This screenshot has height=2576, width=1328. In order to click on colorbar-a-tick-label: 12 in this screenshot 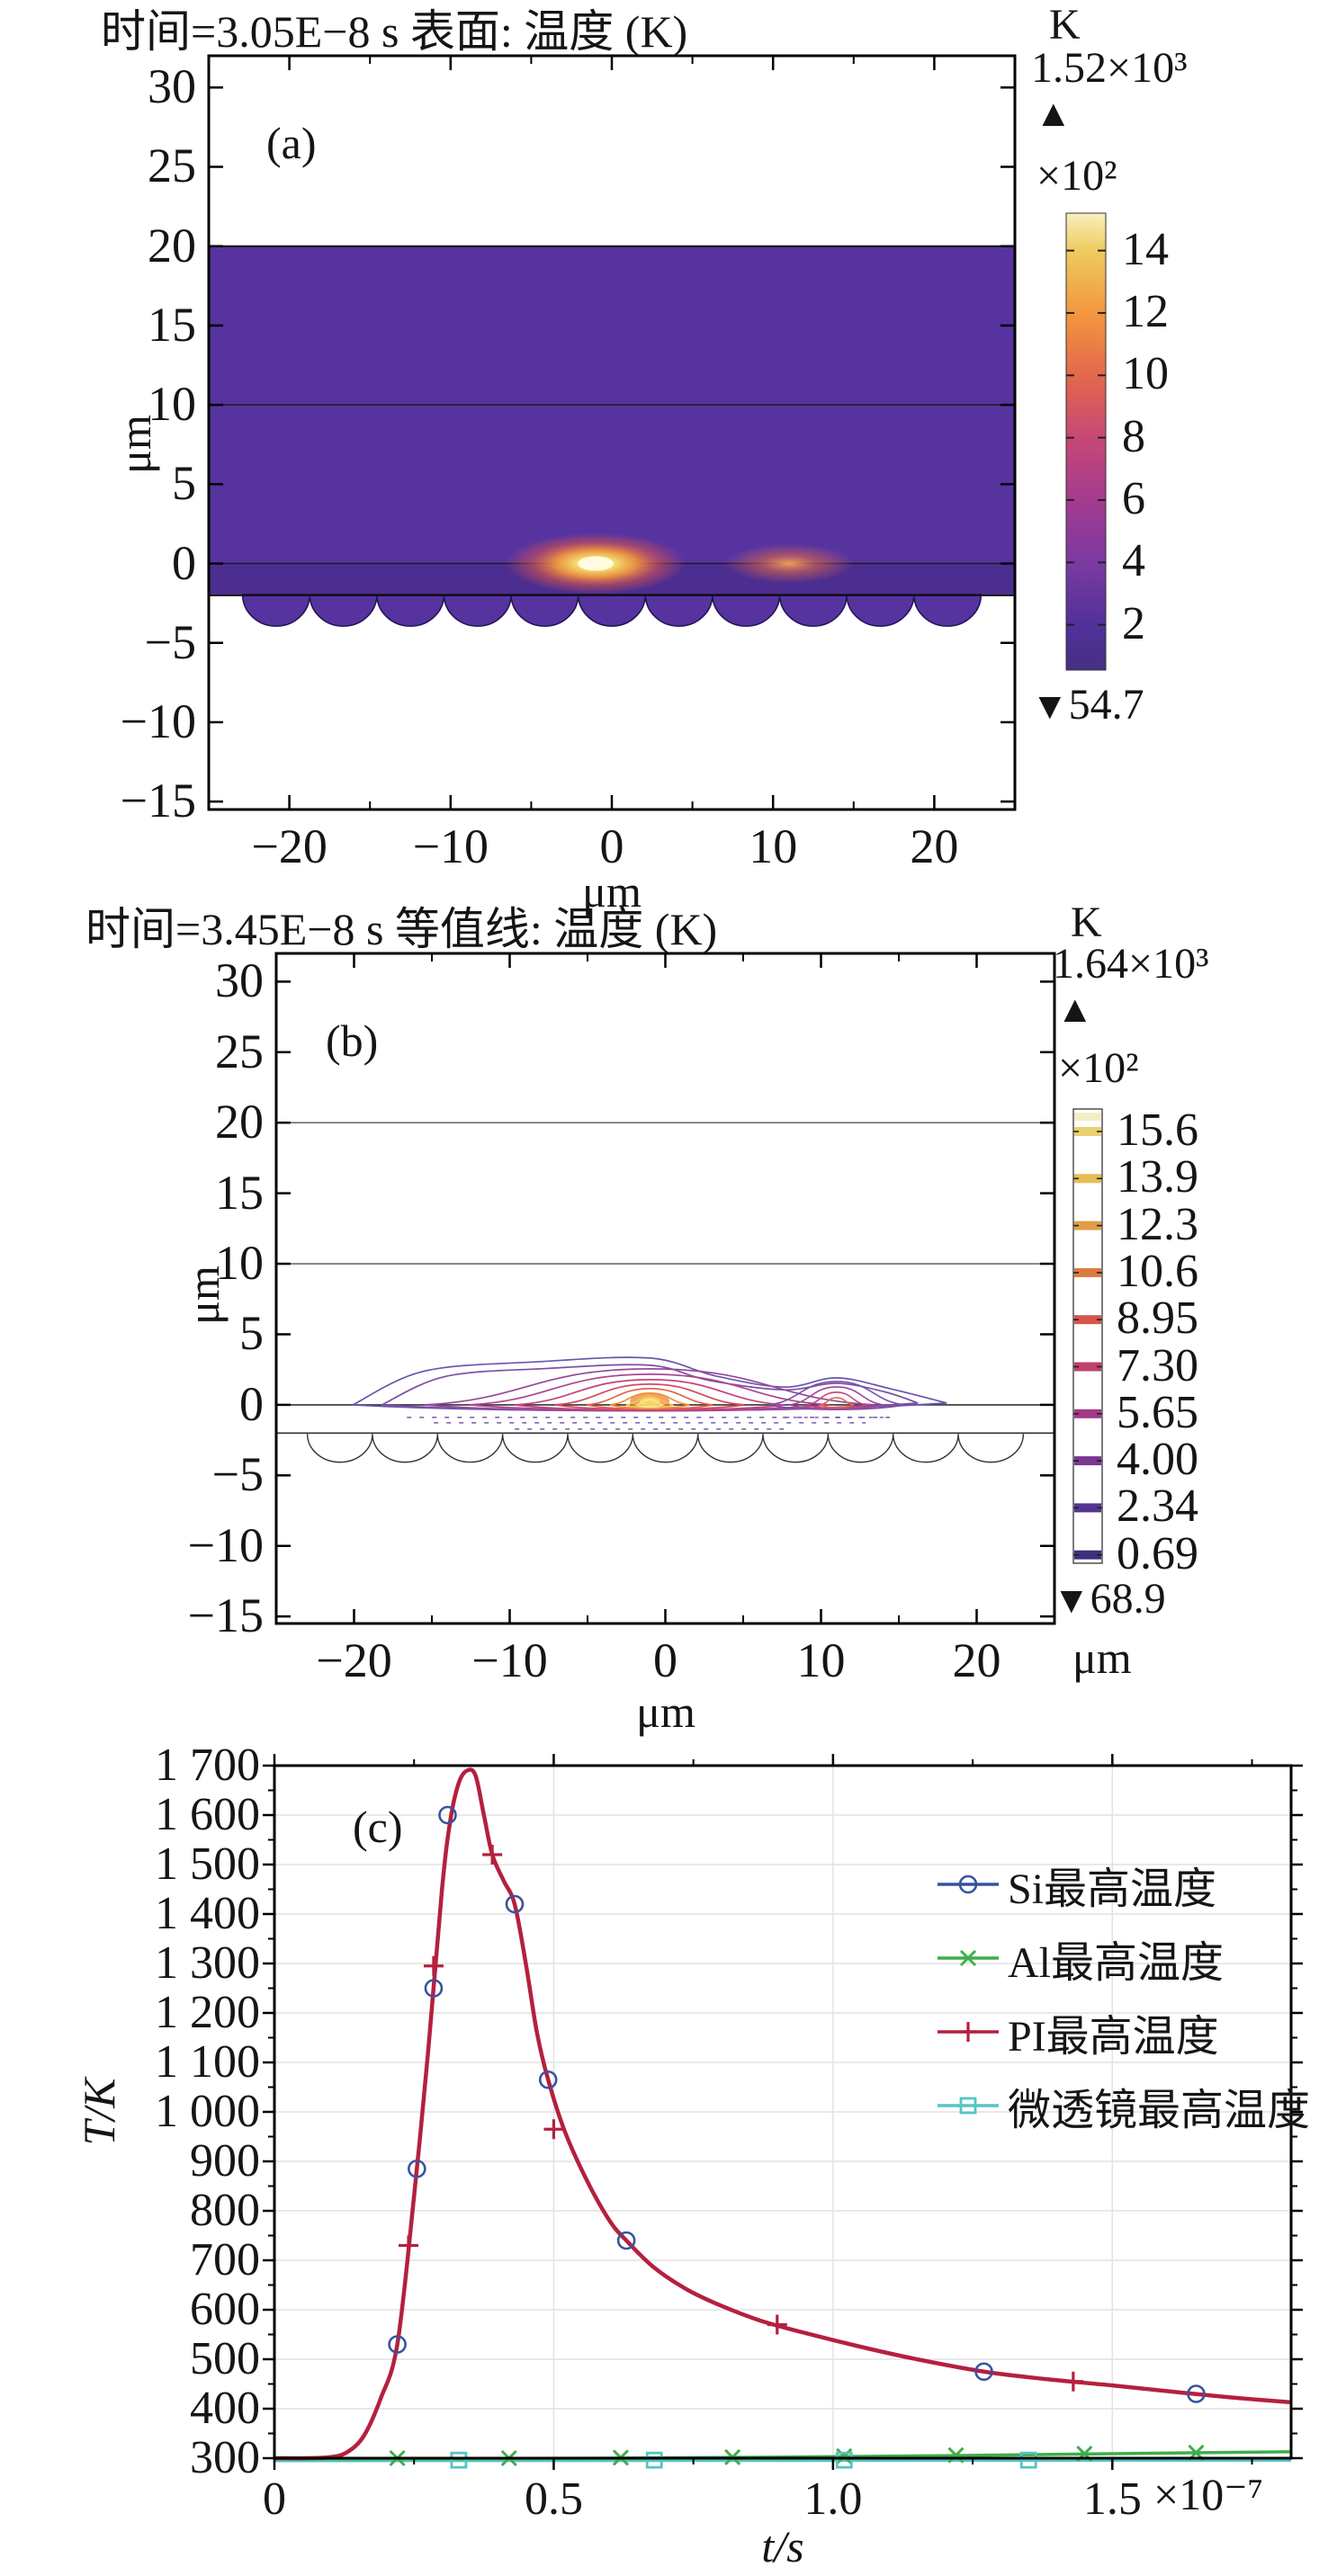, I will do `click(1145, 311)`.